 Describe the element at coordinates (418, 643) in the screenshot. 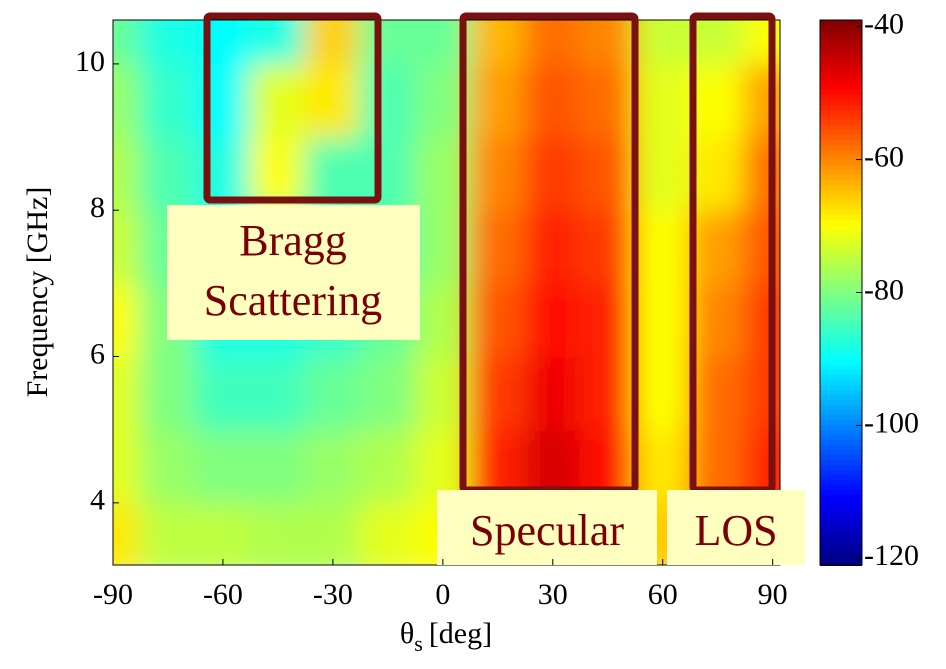

I see `x-label-subscript: s` at that location.